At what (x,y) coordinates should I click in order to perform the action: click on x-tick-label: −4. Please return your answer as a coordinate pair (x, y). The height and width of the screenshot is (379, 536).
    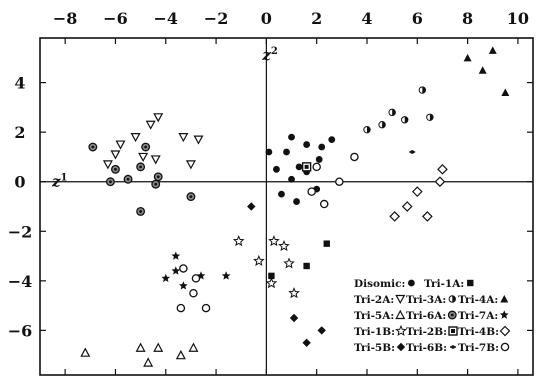
    Looking at the image, I should click on (165, 18).